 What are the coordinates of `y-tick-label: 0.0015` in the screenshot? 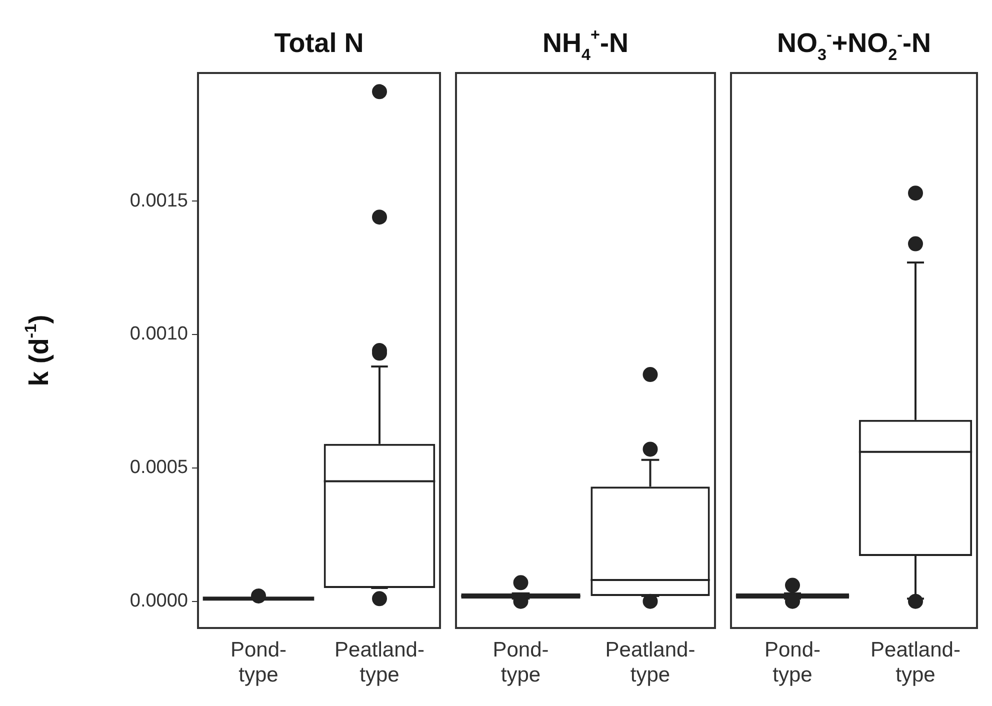 It's located at (159, 201).